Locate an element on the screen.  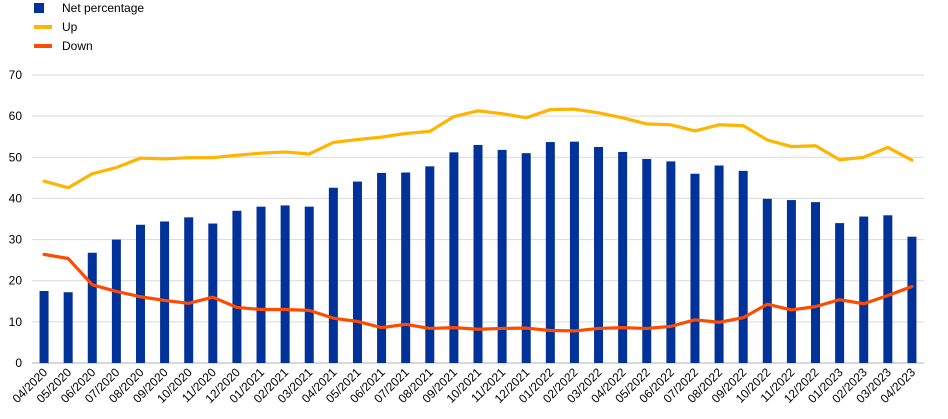
y-axis-ticks: 0 10 20 30 40 50 60 70 is located at coordinates (16, 219).